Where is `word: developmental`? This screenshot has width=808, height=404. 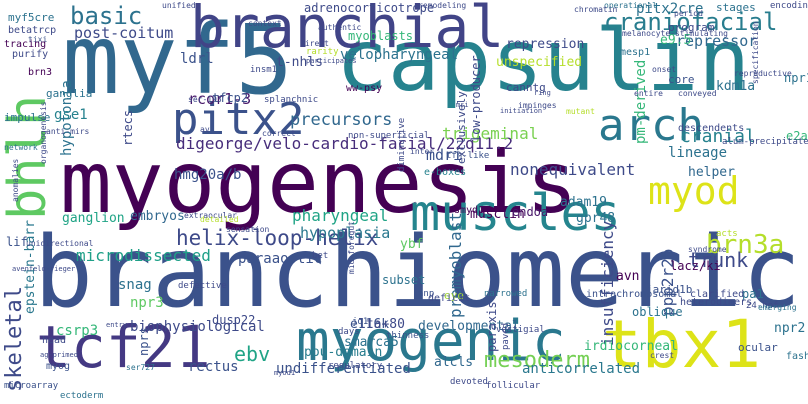 word: developmental is located at coordinates (469, 326).